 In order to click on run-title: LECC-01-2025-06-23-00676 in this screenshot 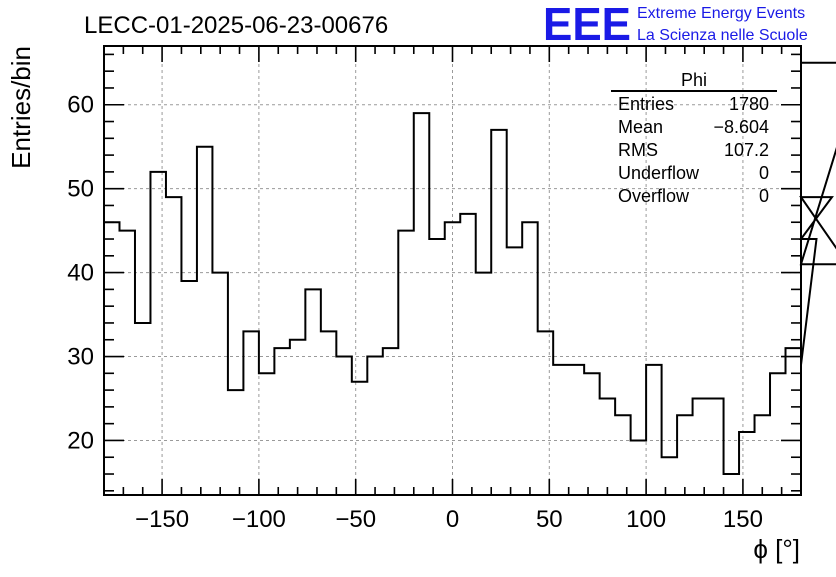, I will do `click(236, 25)`.